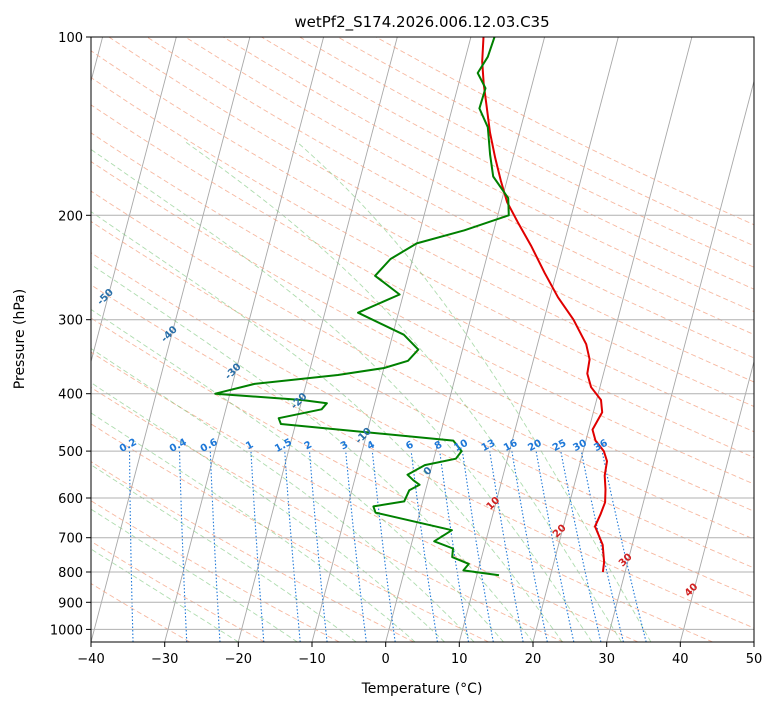 This screenshot has height=708, width=775. What do you see at coordinates (20, 339) in the screenshot?
I see `y-axis-label: Pressure (hPa)` at bounding box center [20, 339].